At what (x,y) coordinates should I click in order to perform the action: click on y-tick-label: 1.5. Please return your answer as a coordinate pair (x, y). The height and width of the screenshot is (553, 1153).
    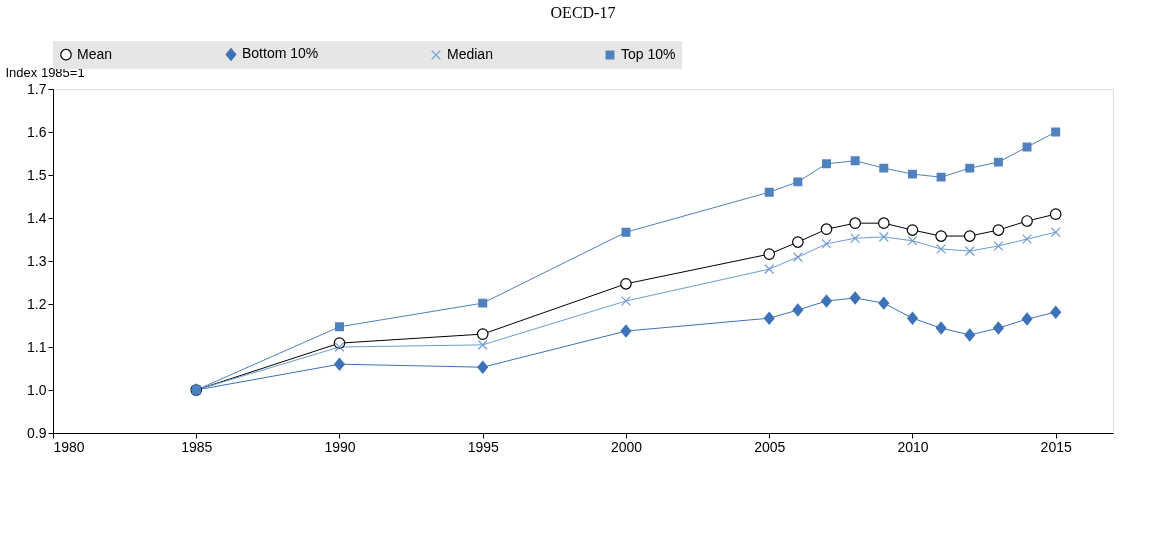
    Looking at the image, I should click on (37, 174).